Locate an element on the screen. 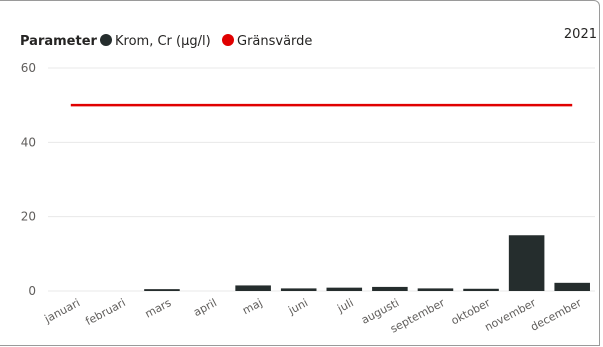  y-tick-label: 0 is located at coordinates (32, 291).